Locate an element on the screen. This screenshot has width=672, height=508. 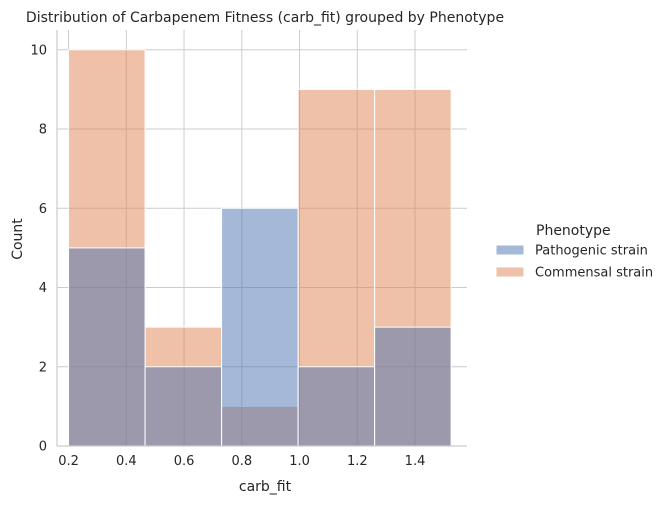
y-tick-label: 6 is located at coordinates (43, 209).